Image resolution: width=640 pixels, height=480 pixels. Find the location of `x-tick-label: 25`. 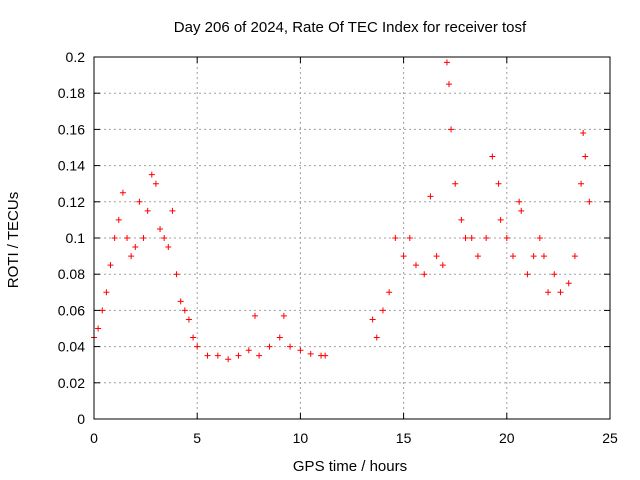

x-tick-label: 25 is located at coordinates (610, 438).